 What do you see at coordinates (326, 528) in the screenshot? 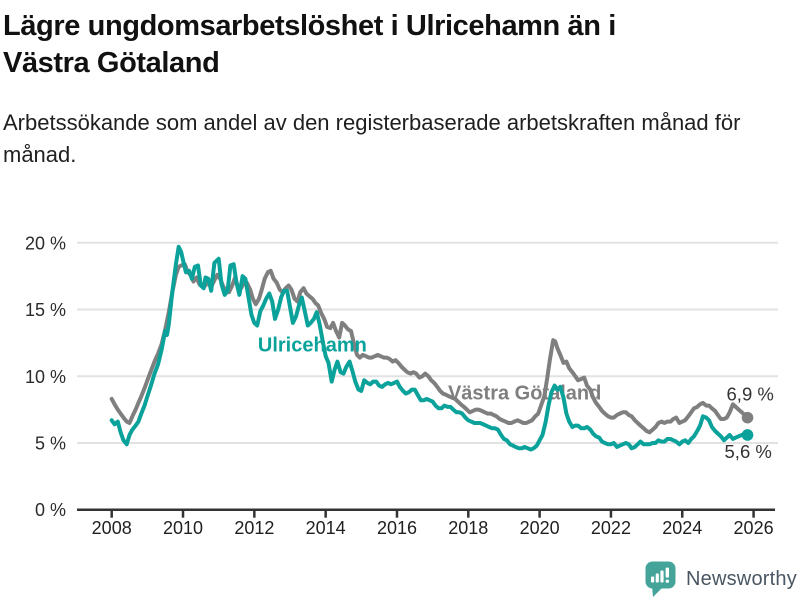
I see `x-tick-label: 2014` at bounding box center [326, 528].